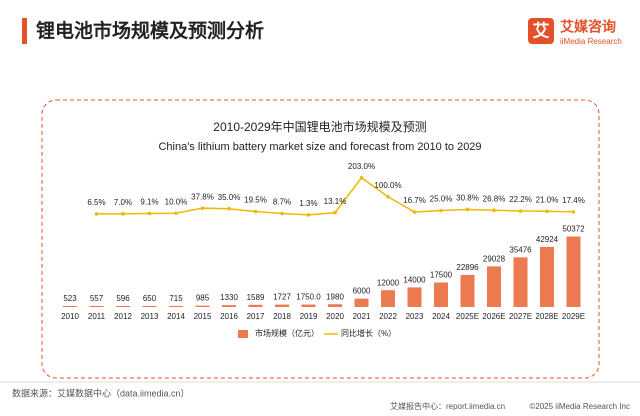  I want to click on x-tick-label: 2025E, so click(467, 316).